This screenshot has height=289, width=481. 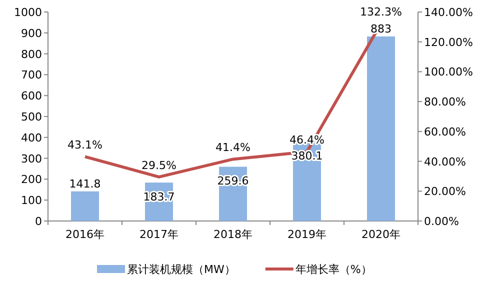 What do you see at coordinates (181, 269) in the screenshot?
I see `legend-label: 累计装机规模（MW）` at bounding box center [181, 269].